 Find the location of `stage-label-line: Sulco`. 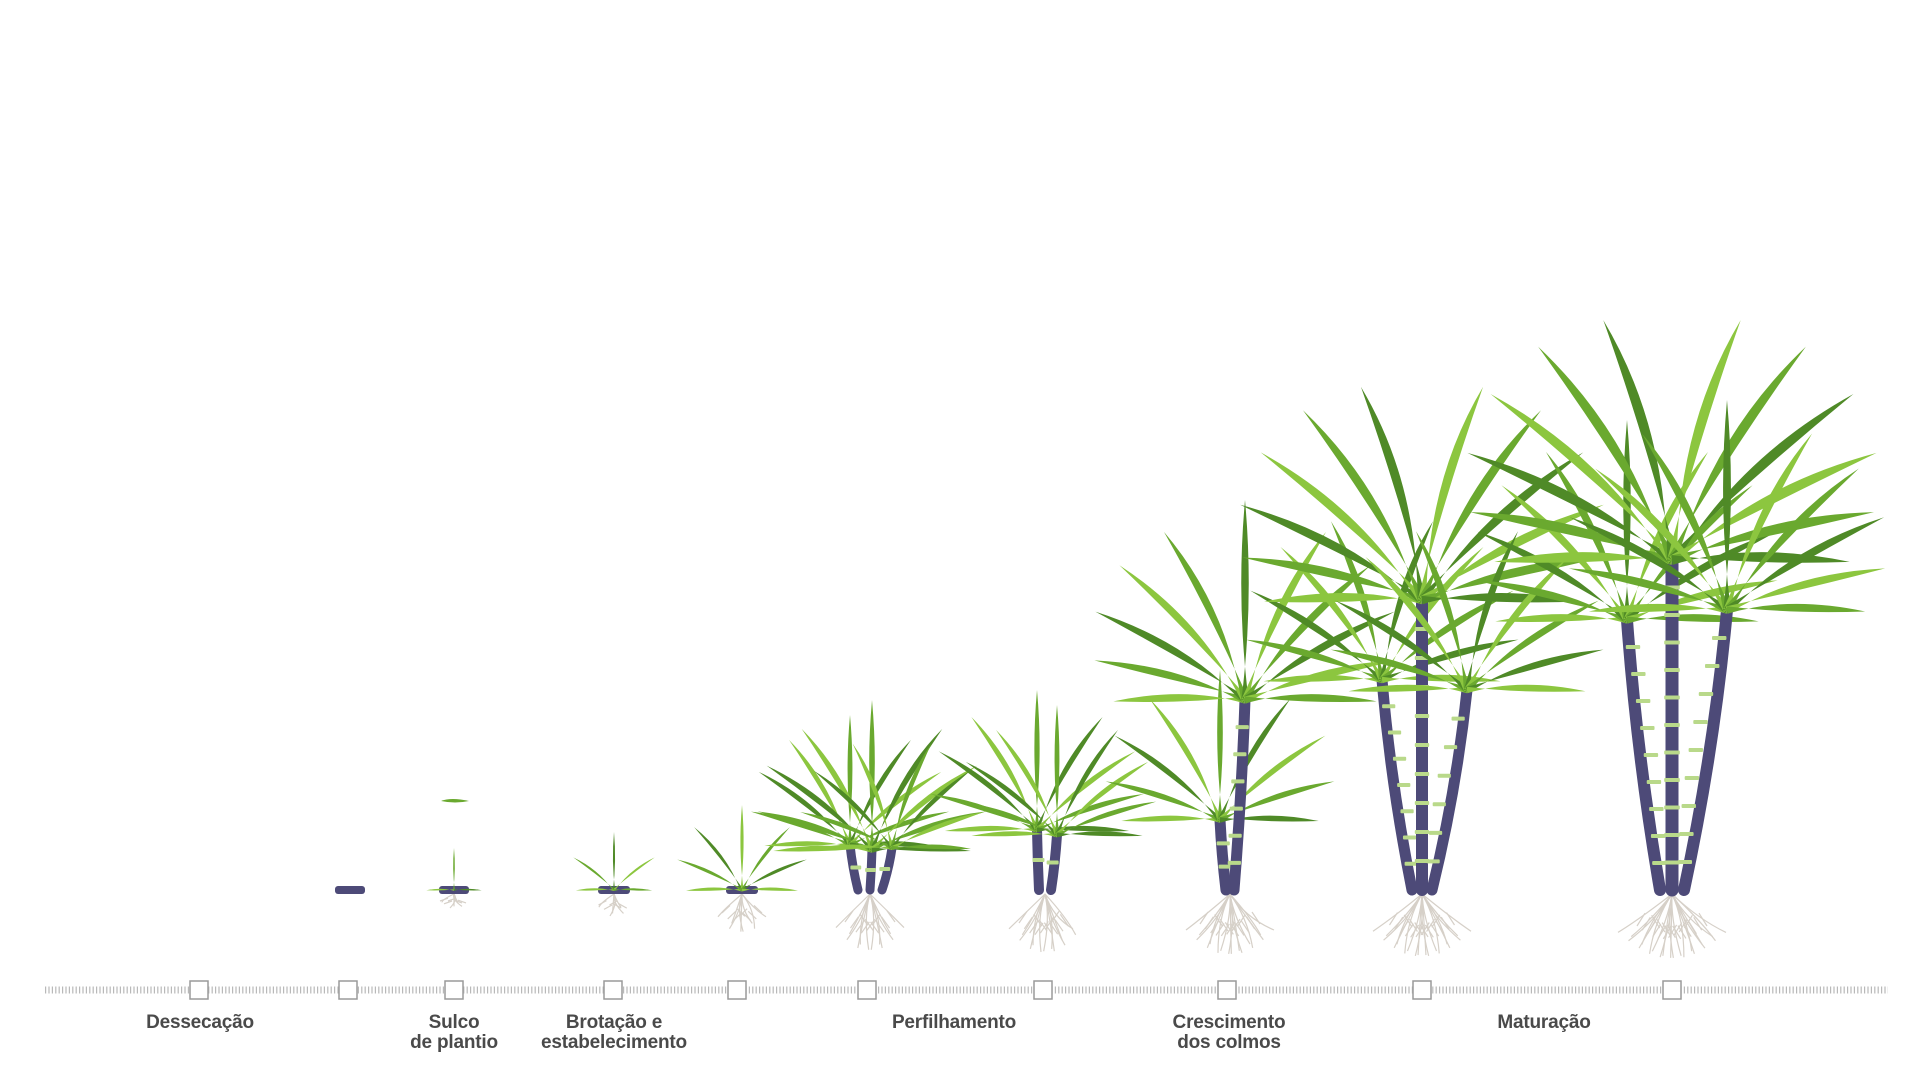

stage-label-line: Sulco is located at coordinates (454, 1022).